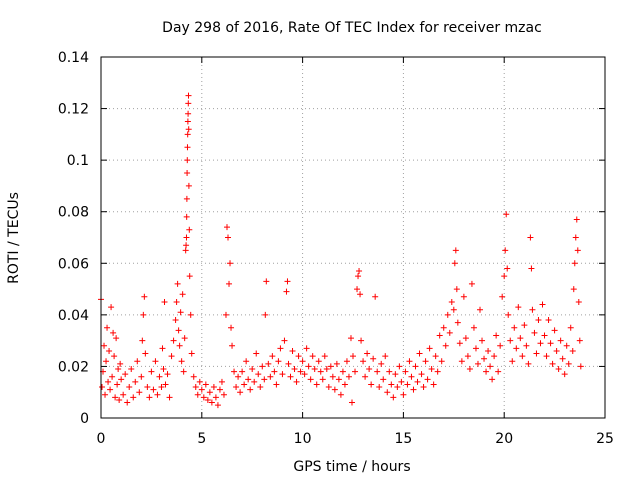  Describe the element at coordinates (78, 161) in the screenshot. I see `y-tick-label: 0.1` at that location.